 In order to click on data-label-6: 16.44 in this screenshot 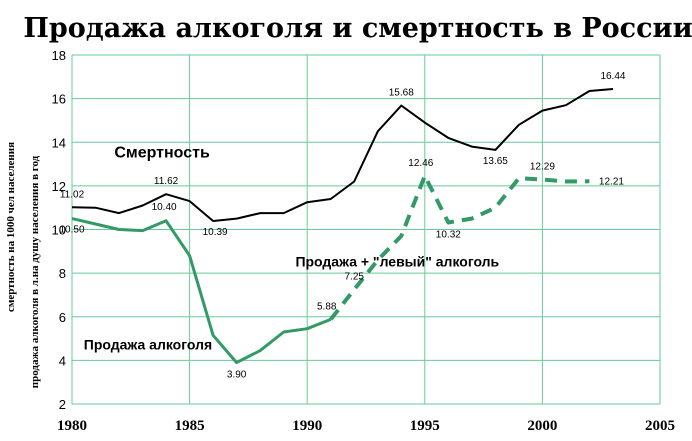, I will do `click(612, 76)`.